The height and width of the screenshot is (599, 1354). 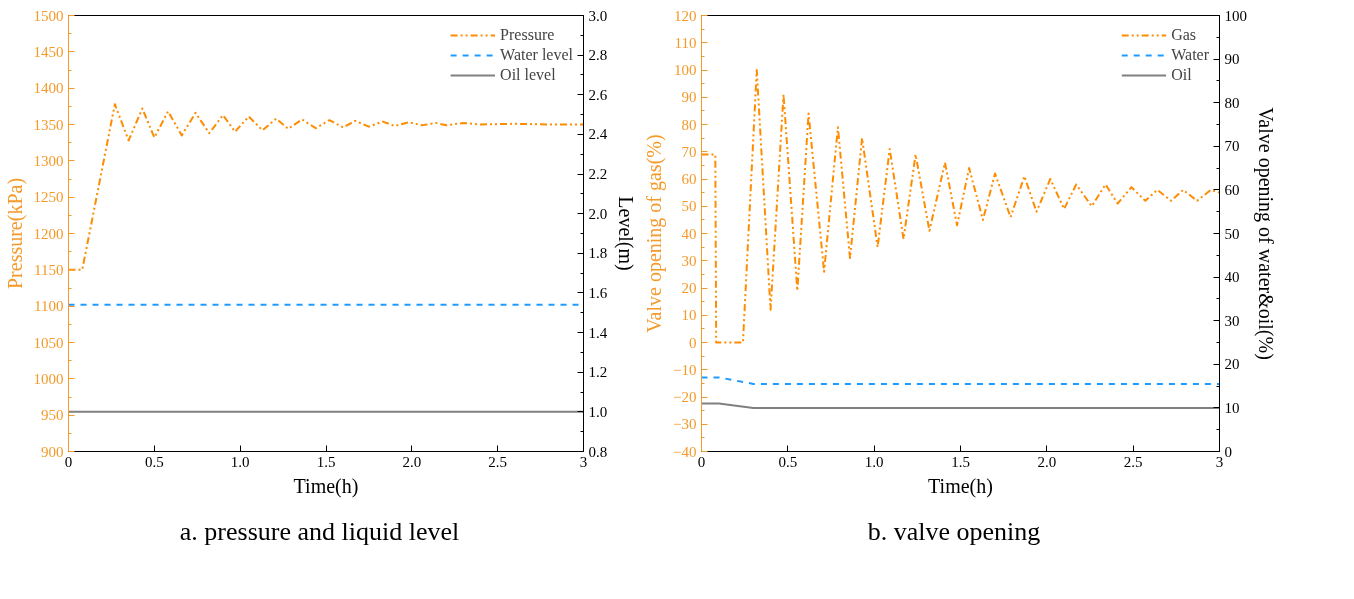 What do you see at coordinates (598, 292) in the screenshot?
I see `y2-tick-label: 1.6` at bounding box center [598, 292].